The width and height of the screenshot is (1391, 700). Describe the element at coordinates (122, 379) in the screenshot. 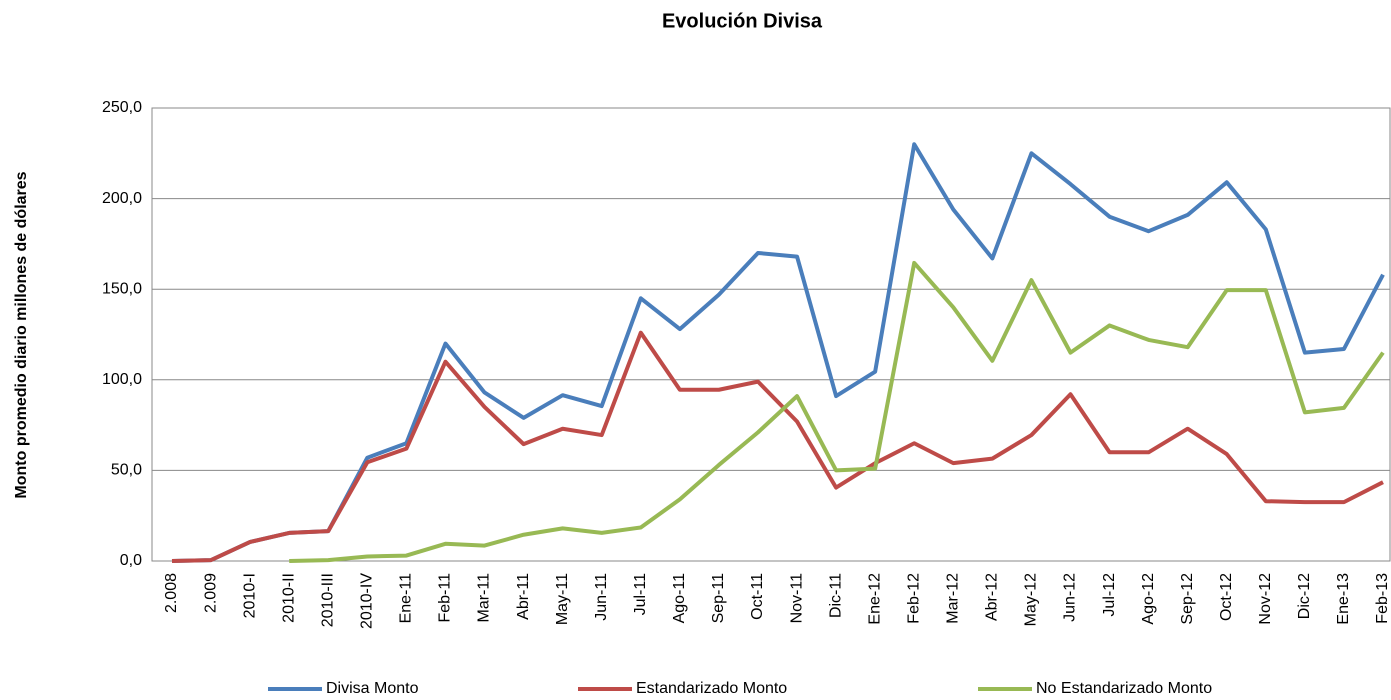

I see `y-tick-label: 100,0` at that location.